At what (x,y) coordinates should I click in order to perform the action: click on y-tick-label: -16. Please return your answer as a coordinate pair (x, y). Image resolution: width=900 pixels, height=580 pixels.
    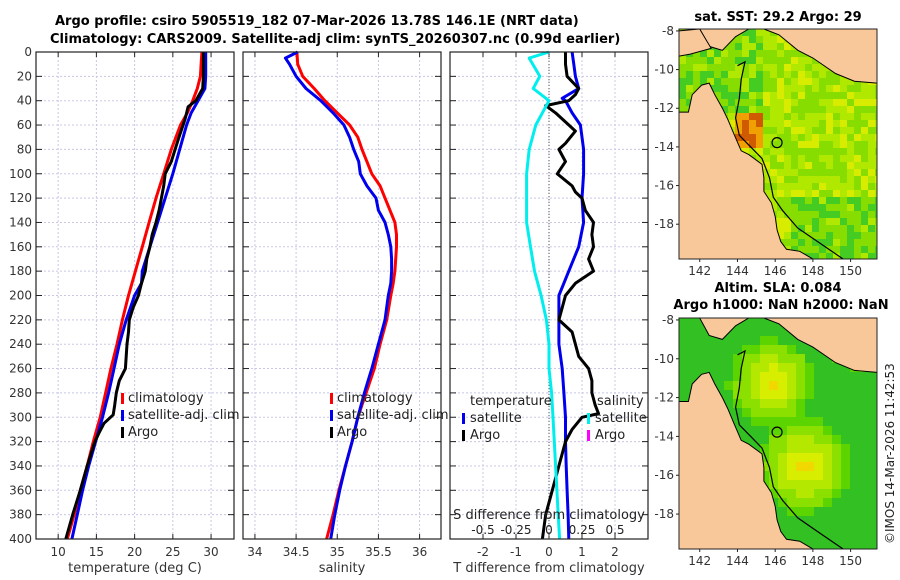
    Looking at the image, I should click on (664, 475).